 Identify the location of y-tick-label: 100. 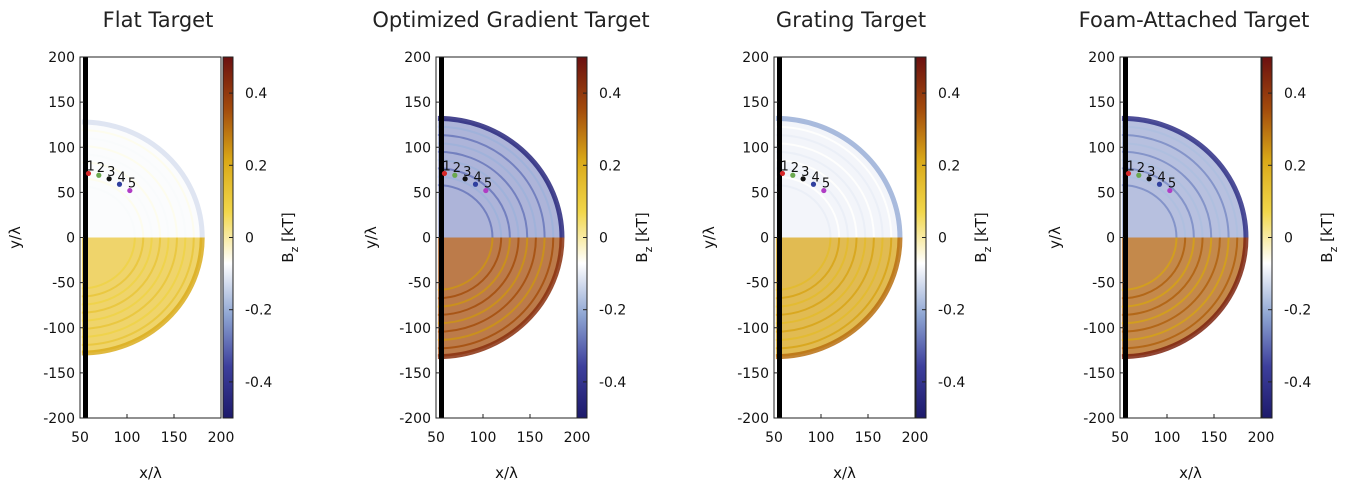
(1101, 148).